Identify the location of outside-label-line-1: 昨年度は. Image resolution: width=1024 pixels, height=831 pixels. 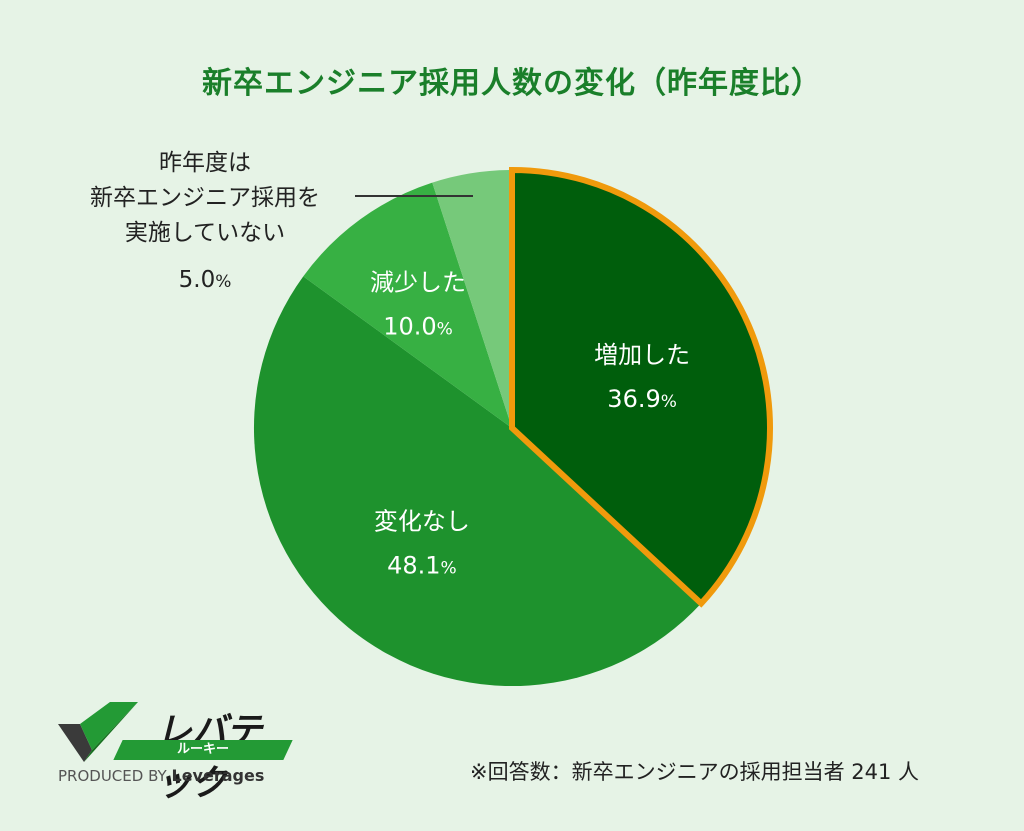
(205, 163).